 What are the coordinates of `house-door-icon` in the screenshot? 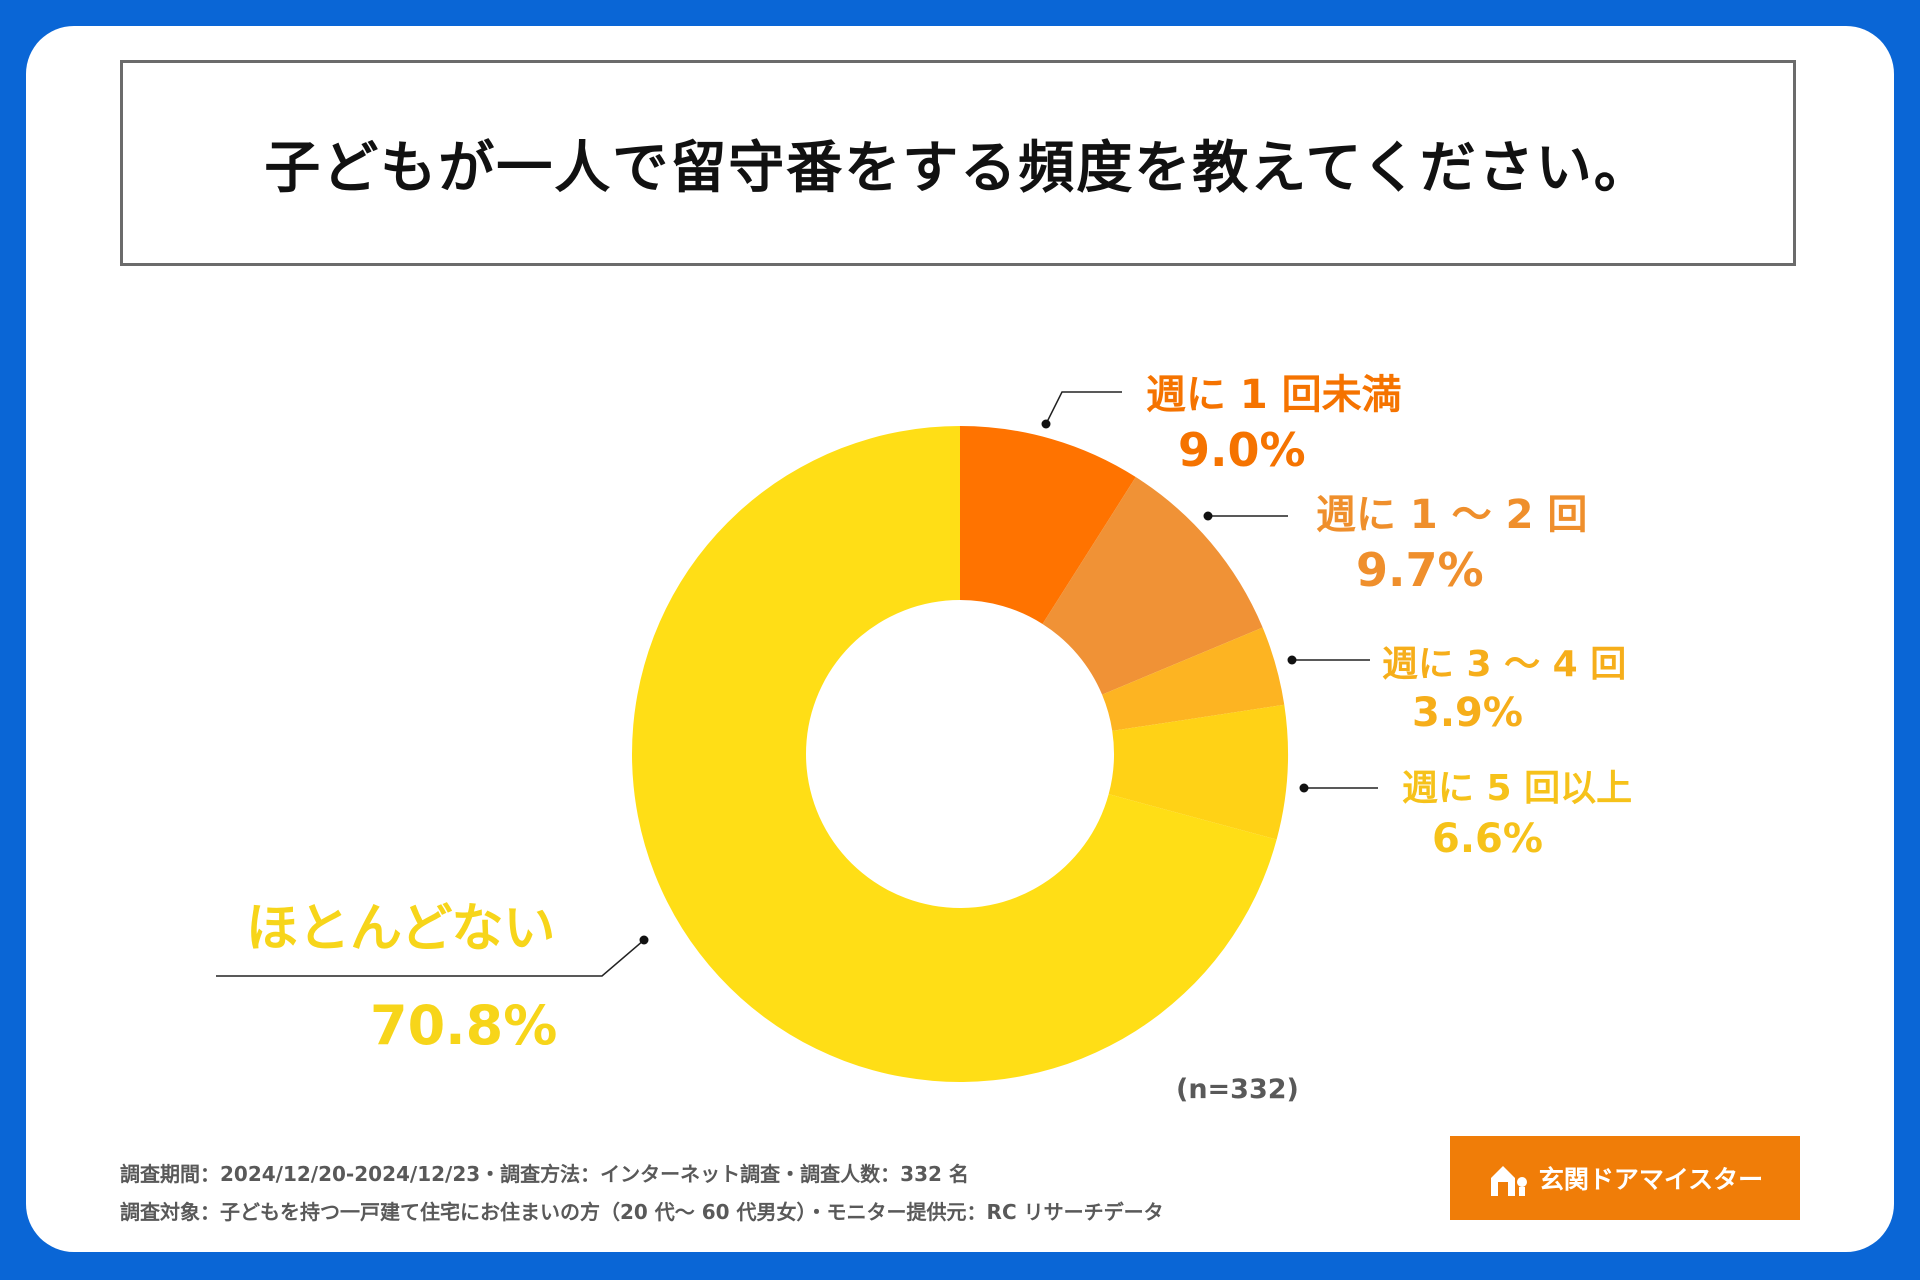 It's located at (1508, 1181).